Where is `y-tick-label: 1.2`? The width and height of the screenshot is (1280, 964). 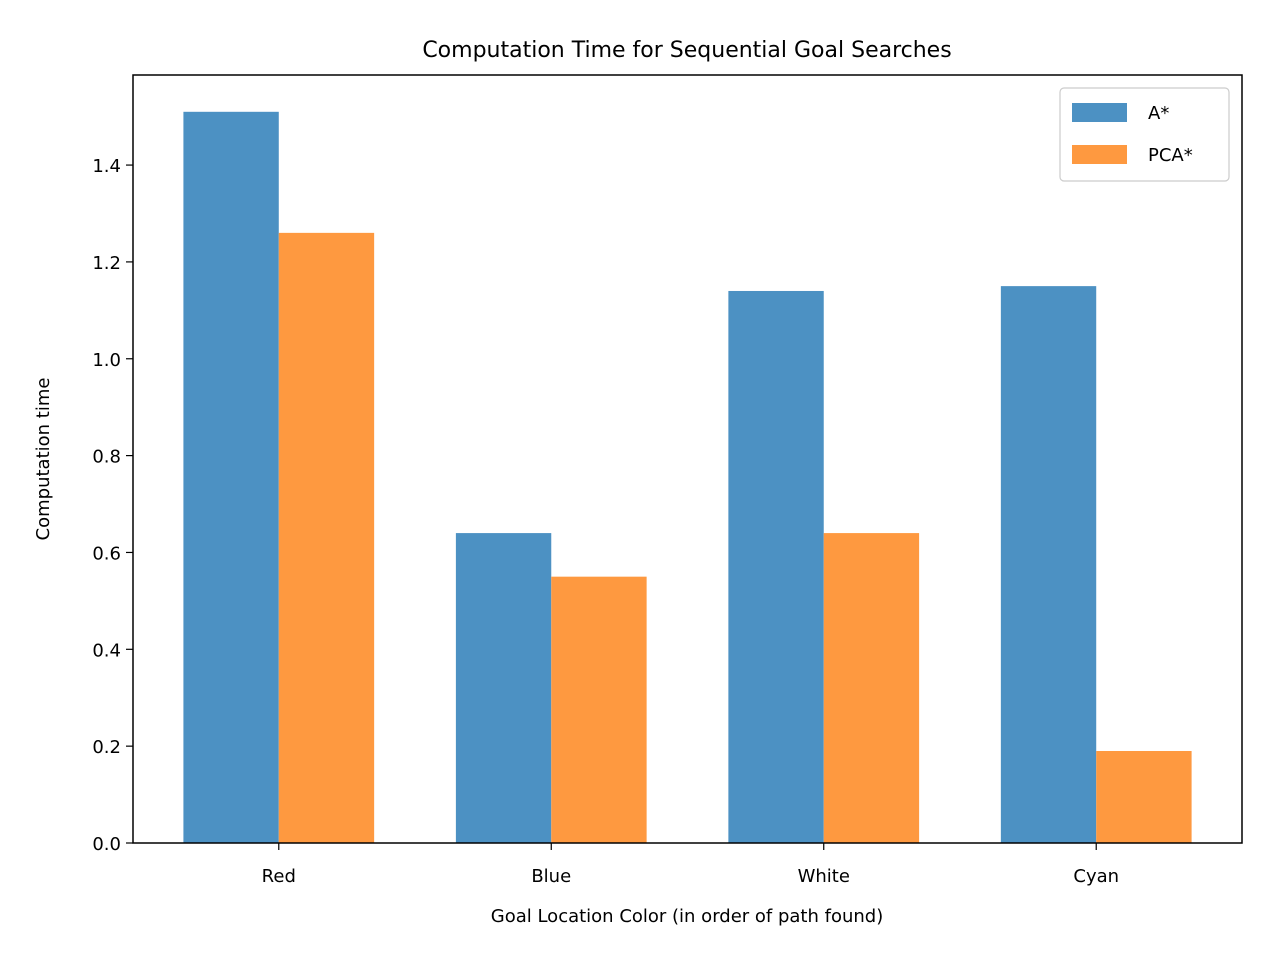 y-tick-label: 1.2 is located at coordinates (106, 263).